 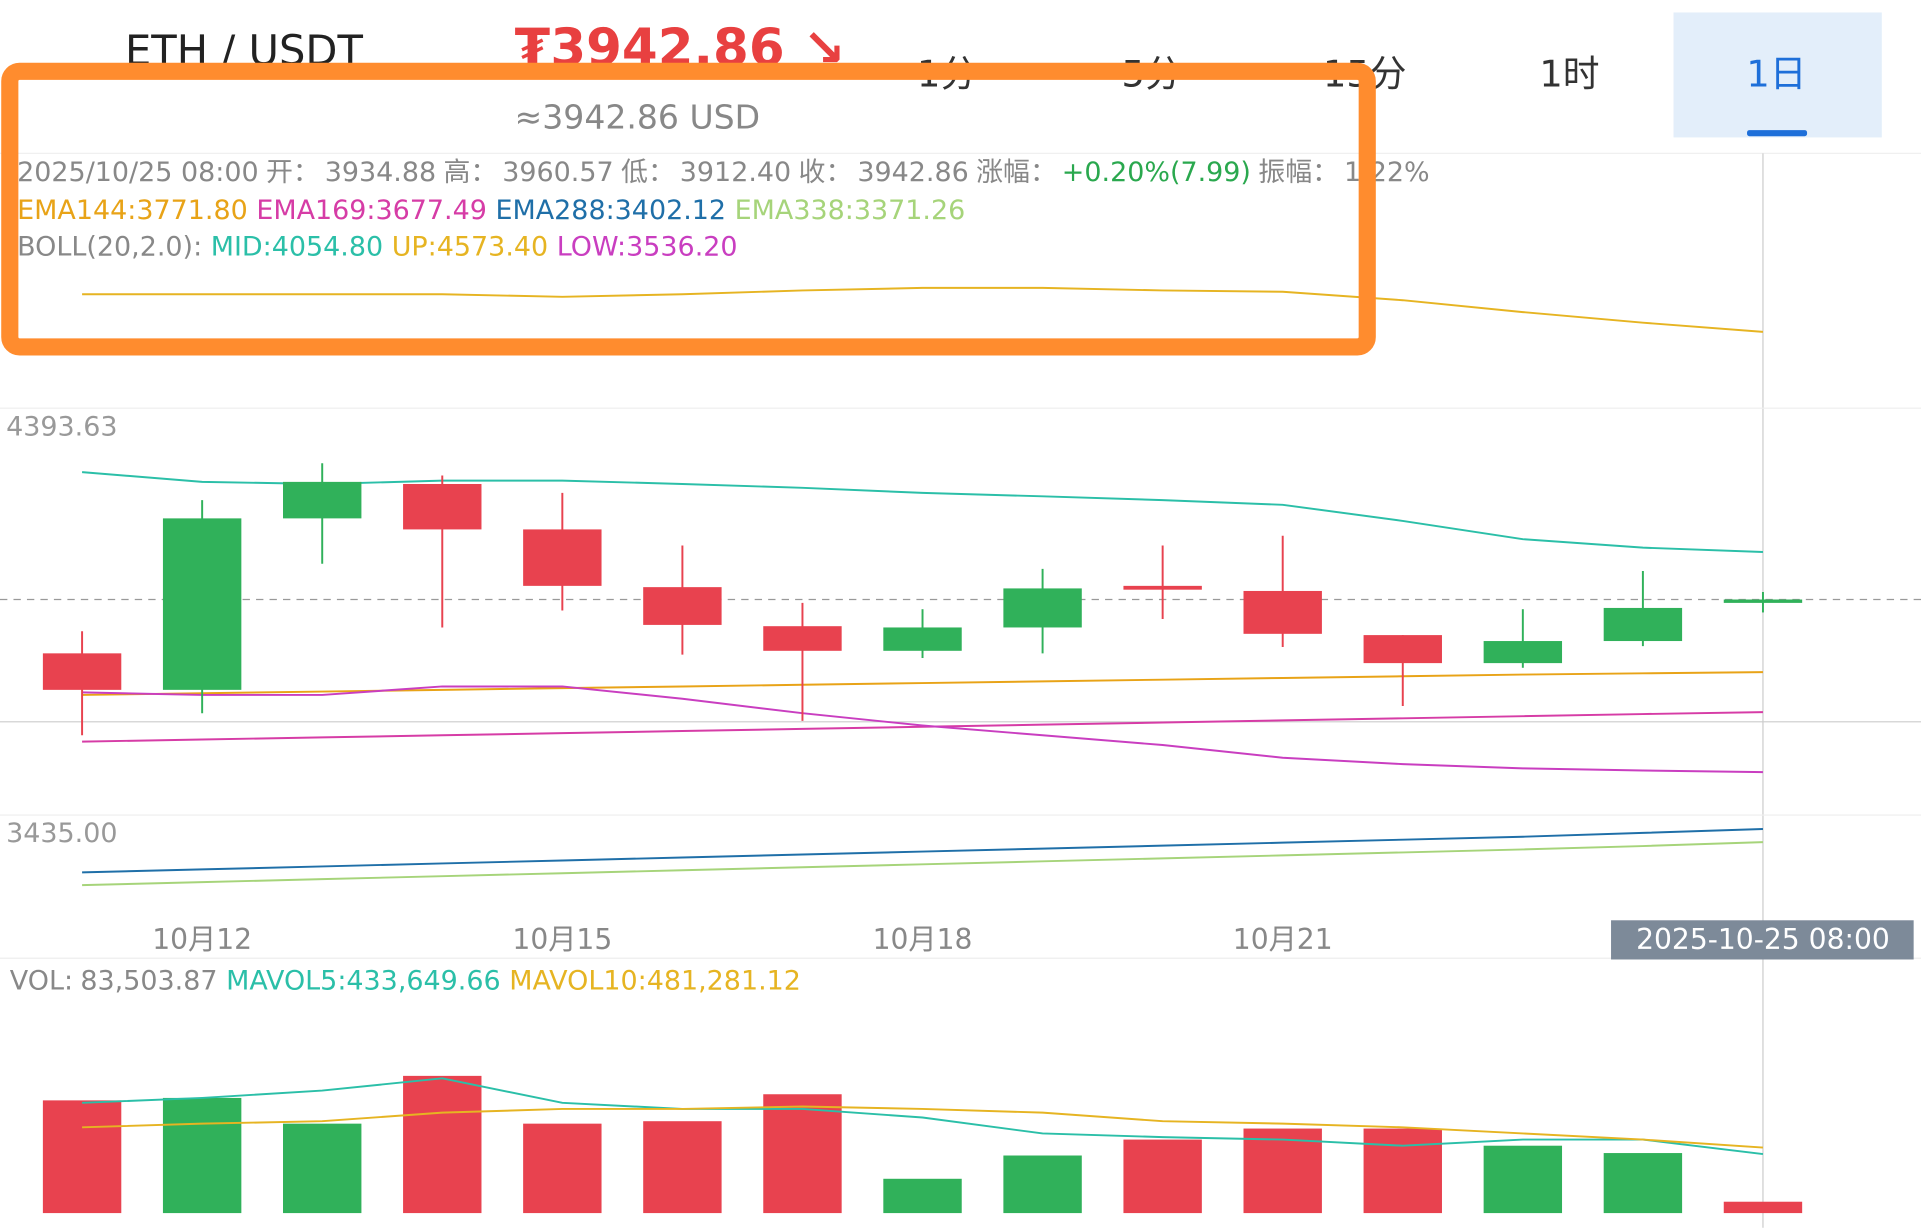 I want to click on info-value: +0.20%(7.99), so click(x=1156, y=171).